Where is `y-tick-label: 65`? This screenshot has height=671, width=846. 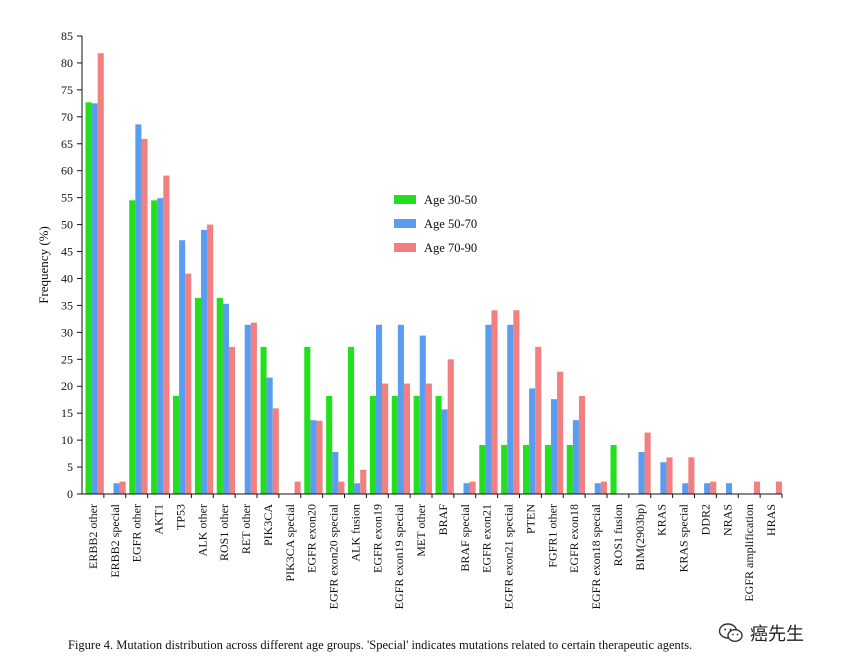 y-tick-label: 65 is located at coordinates (67, 144).